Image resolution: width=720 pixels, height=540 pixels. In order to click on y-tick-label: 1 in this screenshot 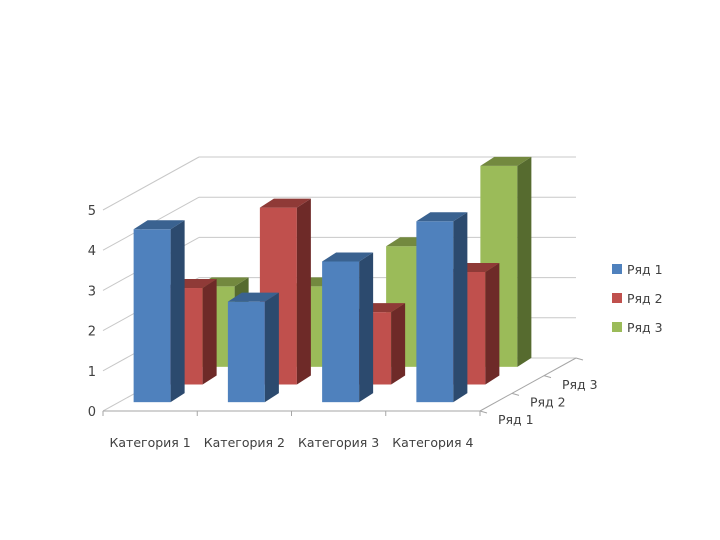, I will do `click(92, 372)`.